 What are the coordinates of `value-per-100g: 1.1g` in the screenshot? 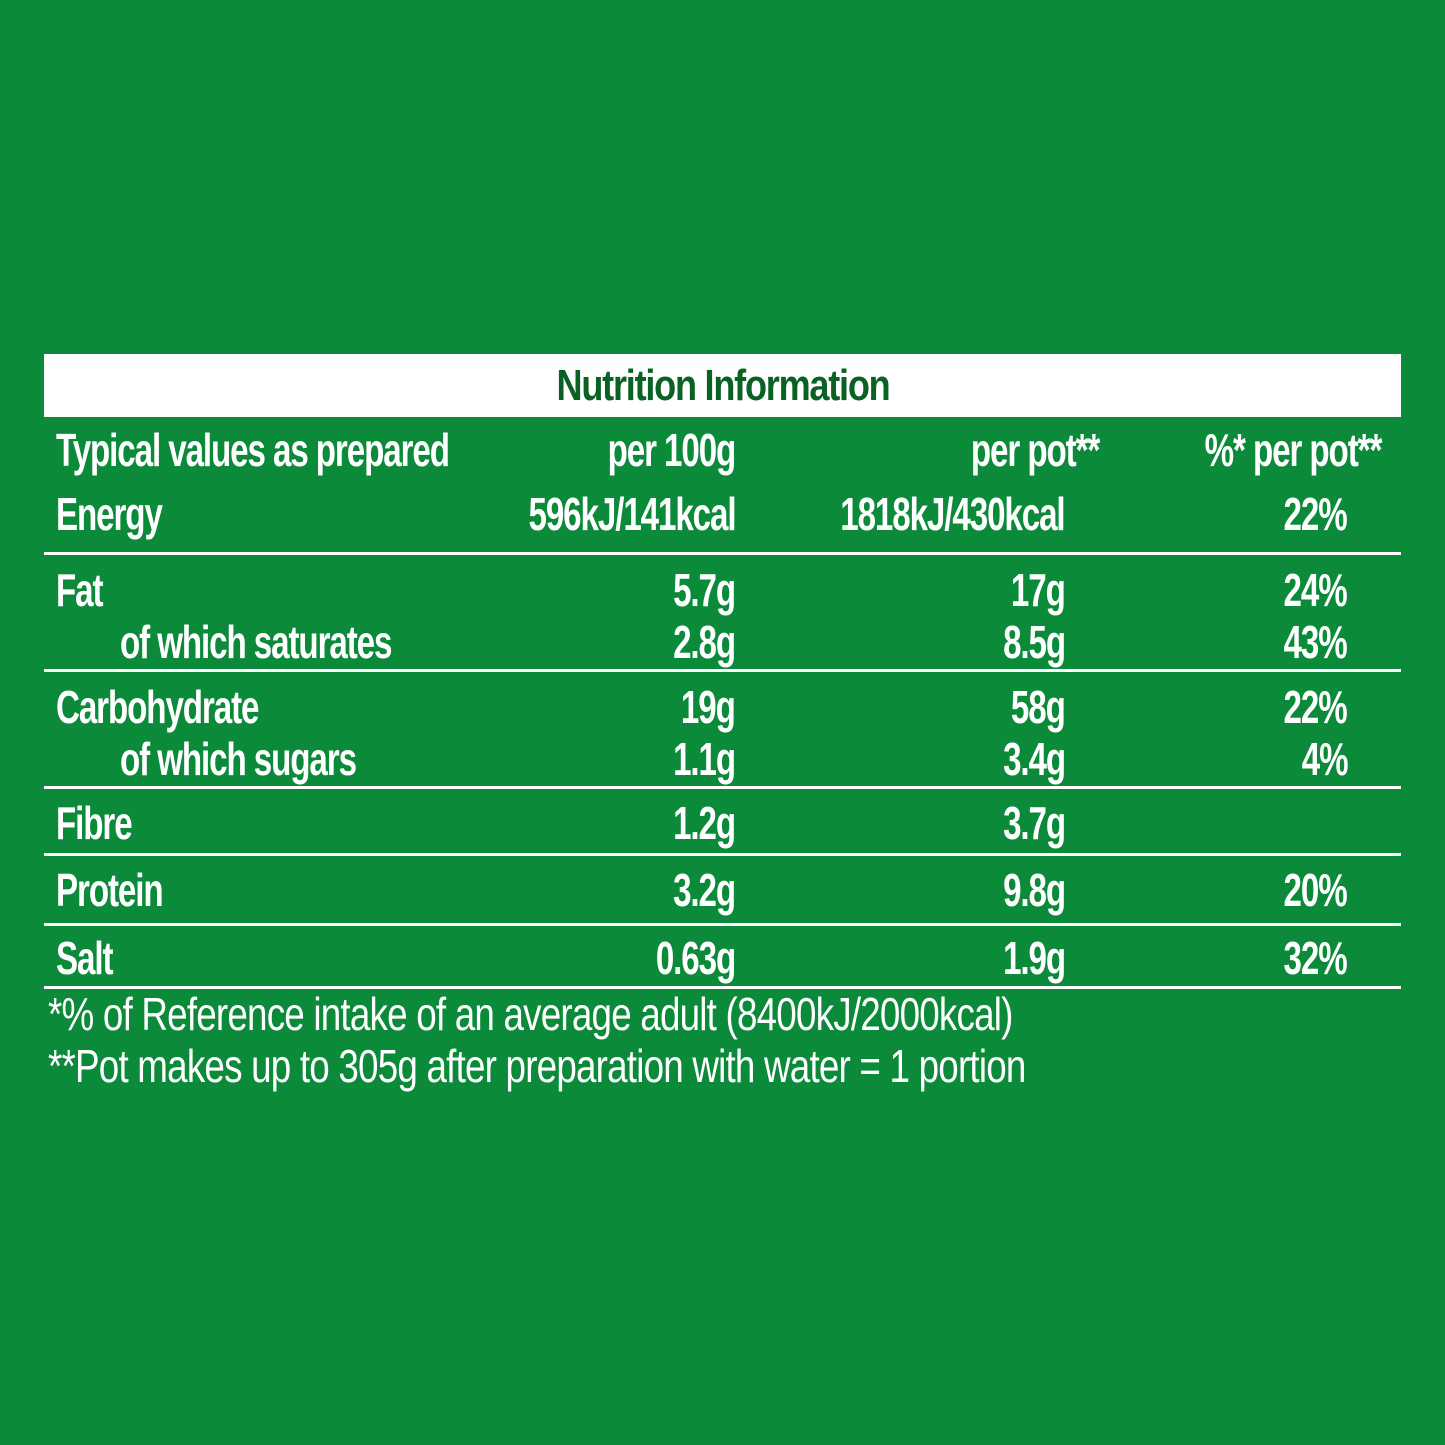 It's located at (704, 759).